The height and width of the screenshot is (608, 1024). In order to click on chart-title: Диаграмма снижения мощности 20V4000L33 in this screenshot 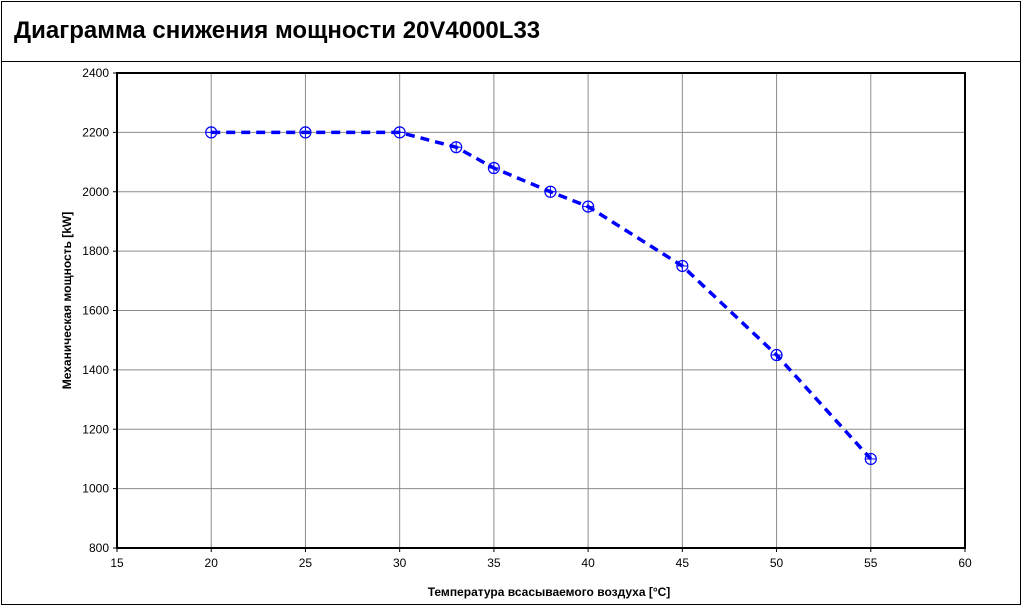, I will do `click(277, 30)`.